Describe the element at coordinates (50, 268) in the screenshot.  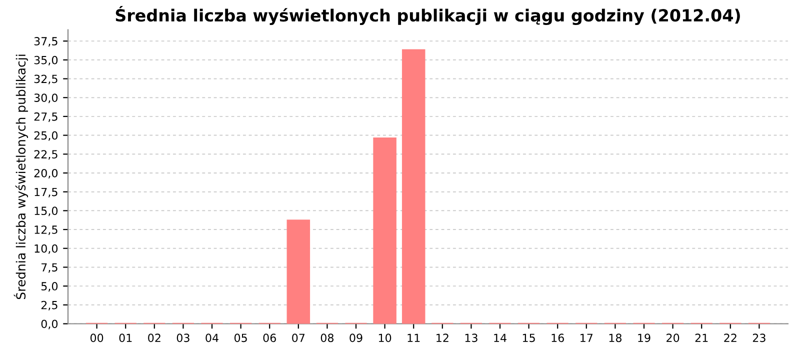
I see `y-tick-label: 7,5` at that location.